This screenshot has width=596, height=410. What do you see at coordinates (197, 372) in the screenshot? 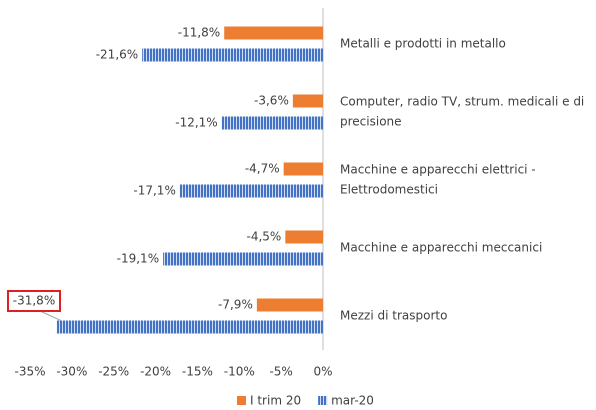
I see `x-tick-label: -15%` at bounding box center [197, 372].